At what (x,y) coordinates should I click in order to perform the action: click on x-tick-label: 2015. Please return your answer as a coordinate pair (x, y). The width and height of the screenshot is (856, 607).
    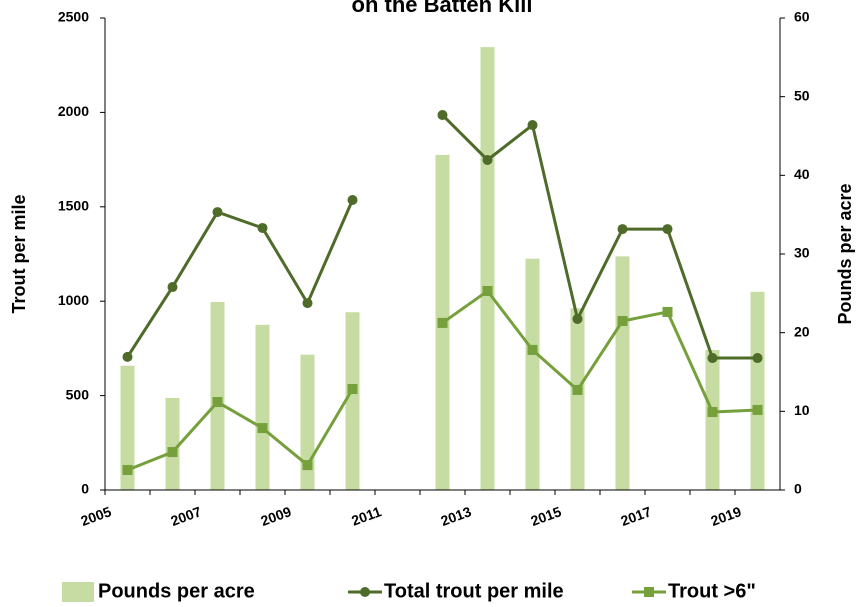
    Looking at the image, I should click on (546, 516).